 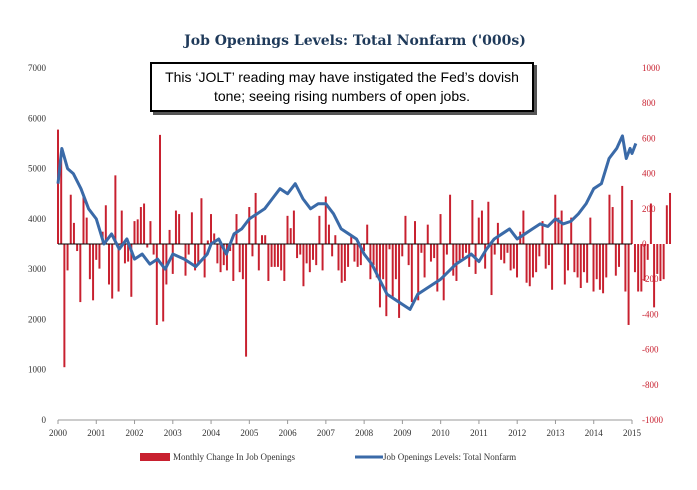 What do you see at coordinates (135, 433) in the screenshot?
I see `x-tick-label: 2002` at bounding box center [135, 433].